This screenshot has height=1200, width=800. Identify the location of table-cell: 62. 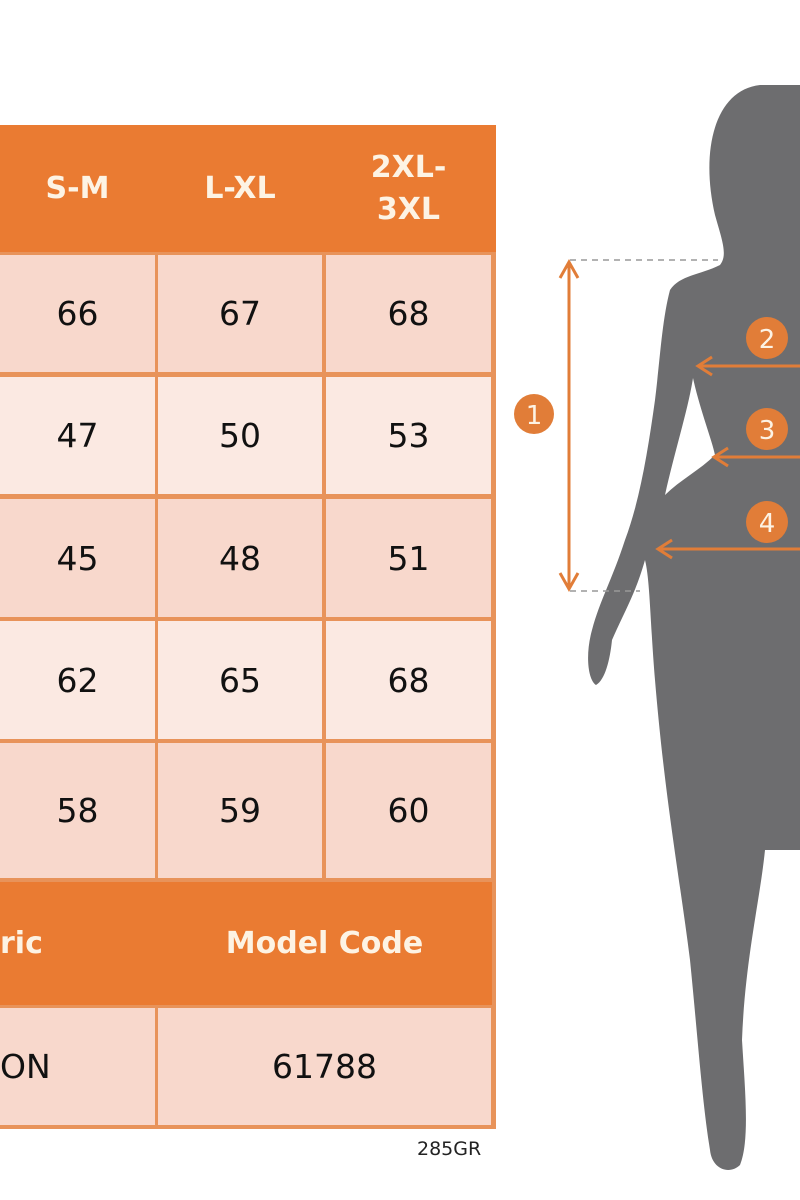
(77, 680).